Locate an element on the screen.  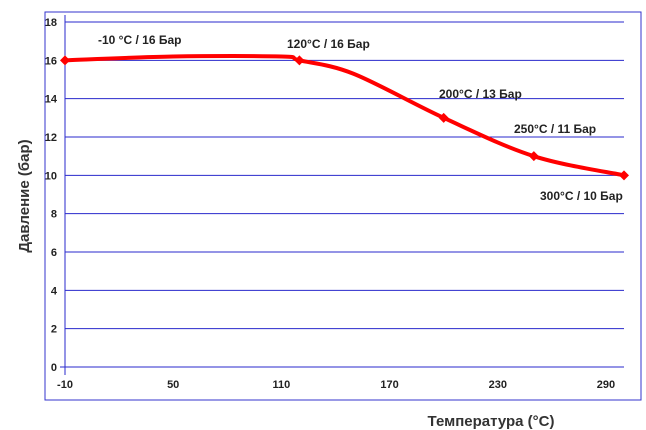
annotation-label: 250°C / 11 Бар is located at coordinates (555, 129).